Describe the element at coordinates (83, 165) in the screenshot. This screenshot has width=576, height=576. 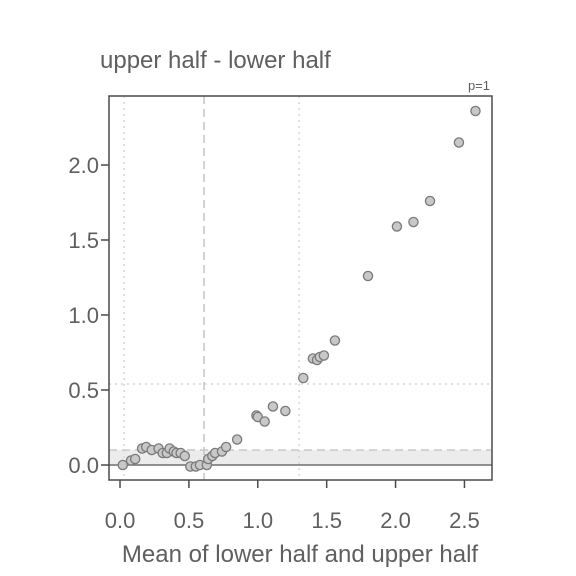
I see `y-tick-label: 2.0` at that location.